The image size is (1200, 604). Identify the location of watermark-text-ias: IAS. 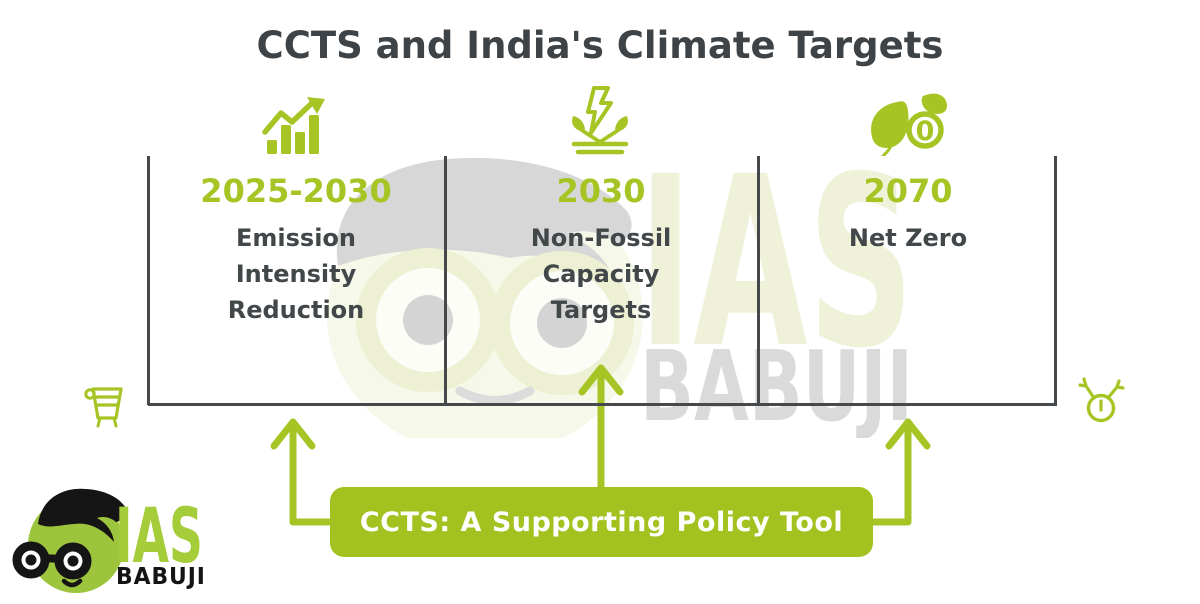
(776, 274).